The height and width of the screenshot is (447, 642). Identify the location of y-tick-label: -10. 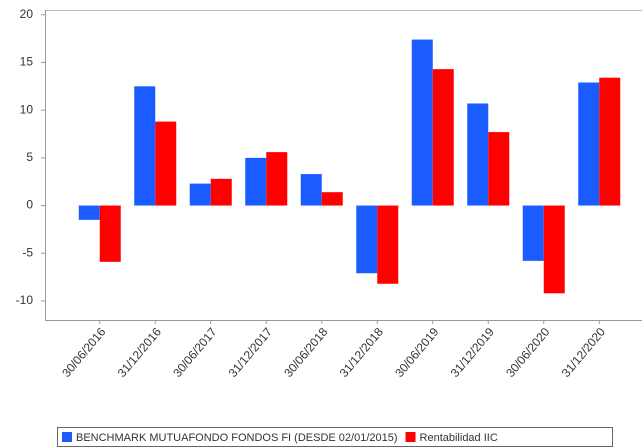
(25, 300).